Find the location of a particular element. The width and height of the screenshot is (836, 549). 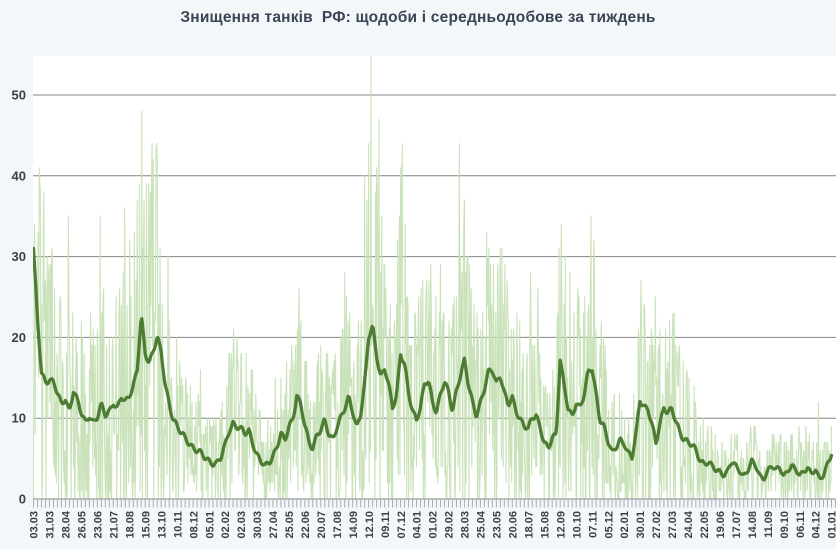

x-axis-label: 20.07 is located at coordinates (322, 525).